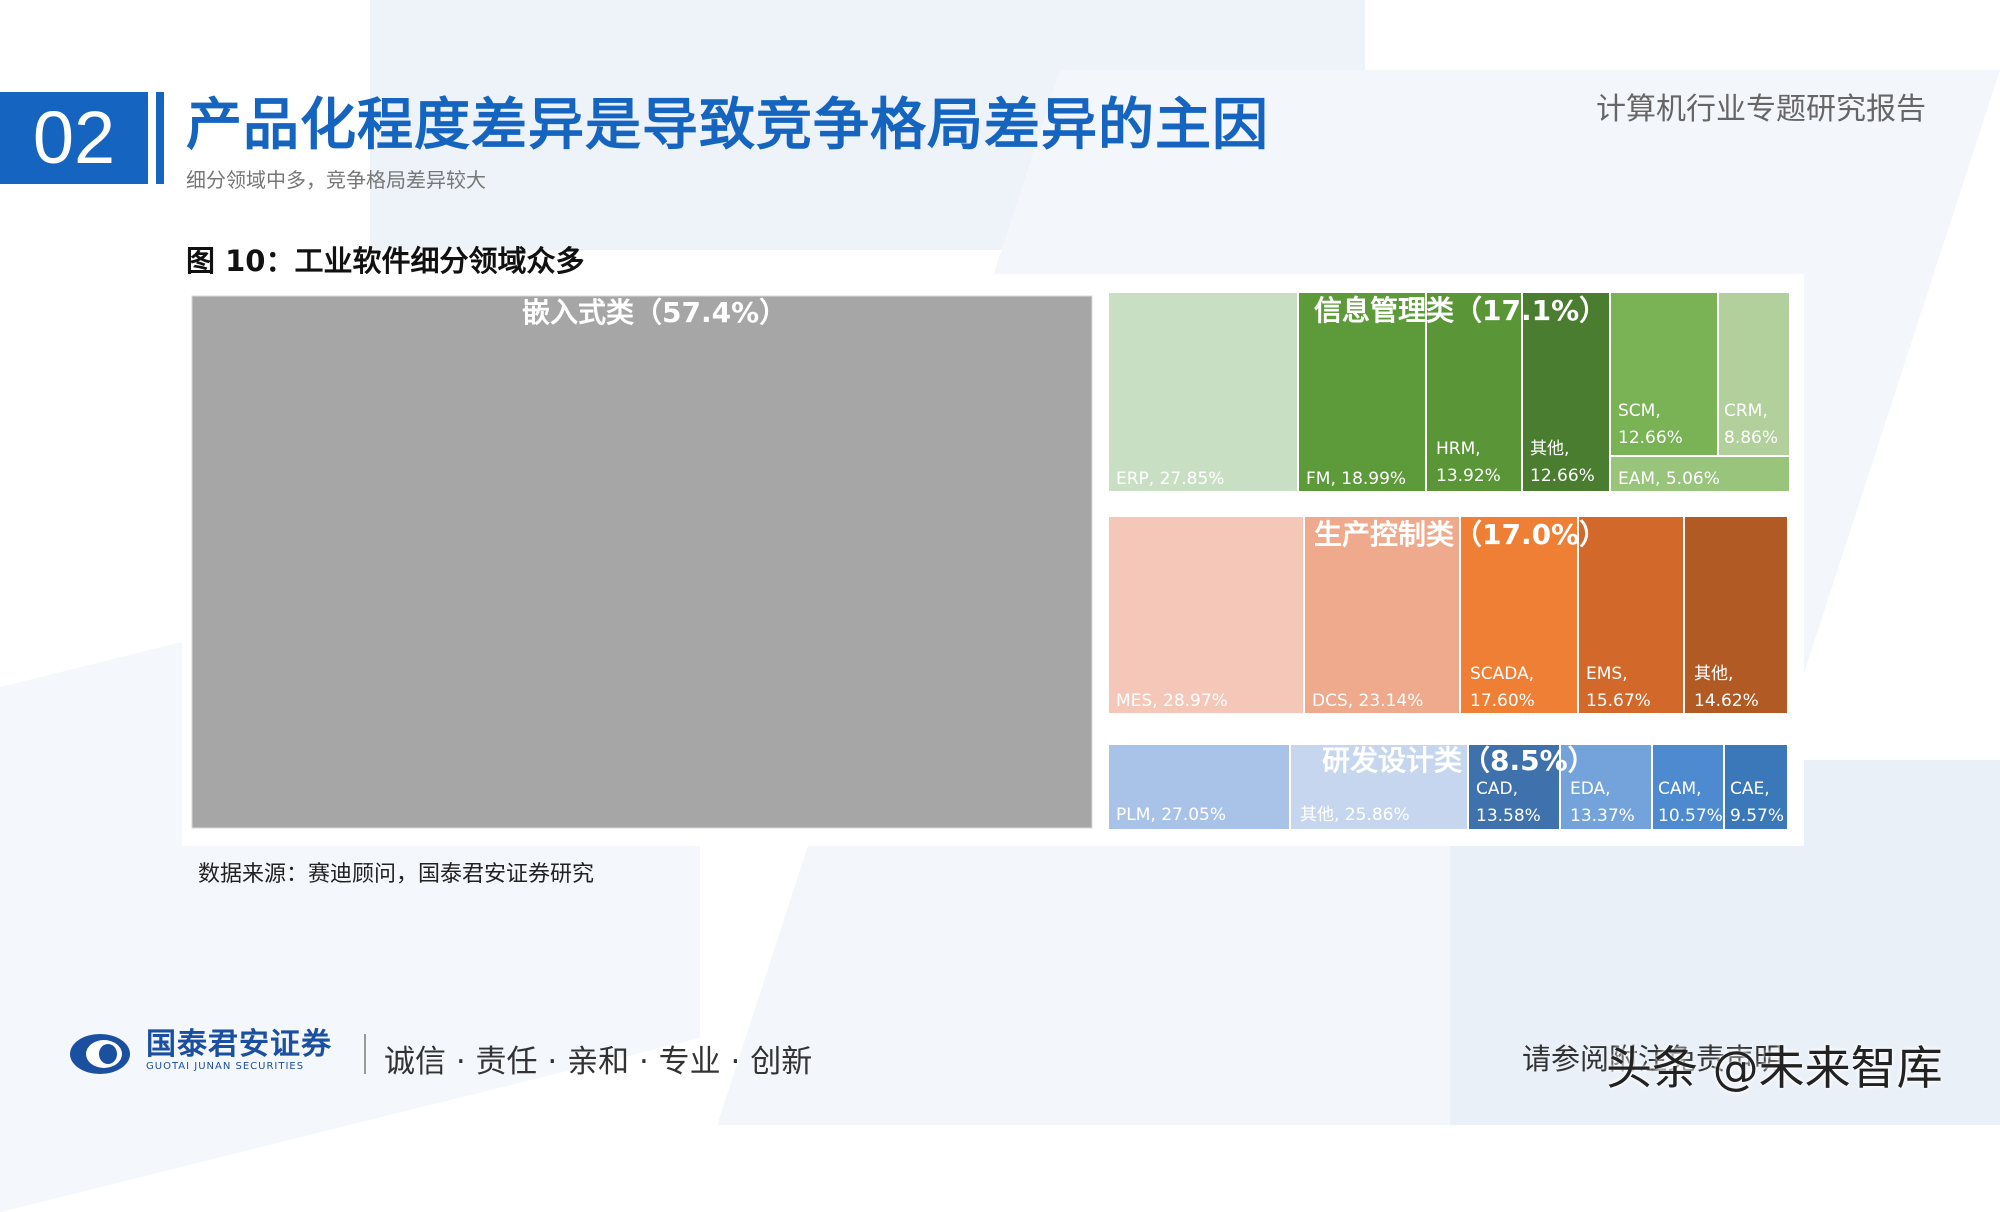  I want to click on group-label: 嵌入式类（57.4%）, so click(654, 312).